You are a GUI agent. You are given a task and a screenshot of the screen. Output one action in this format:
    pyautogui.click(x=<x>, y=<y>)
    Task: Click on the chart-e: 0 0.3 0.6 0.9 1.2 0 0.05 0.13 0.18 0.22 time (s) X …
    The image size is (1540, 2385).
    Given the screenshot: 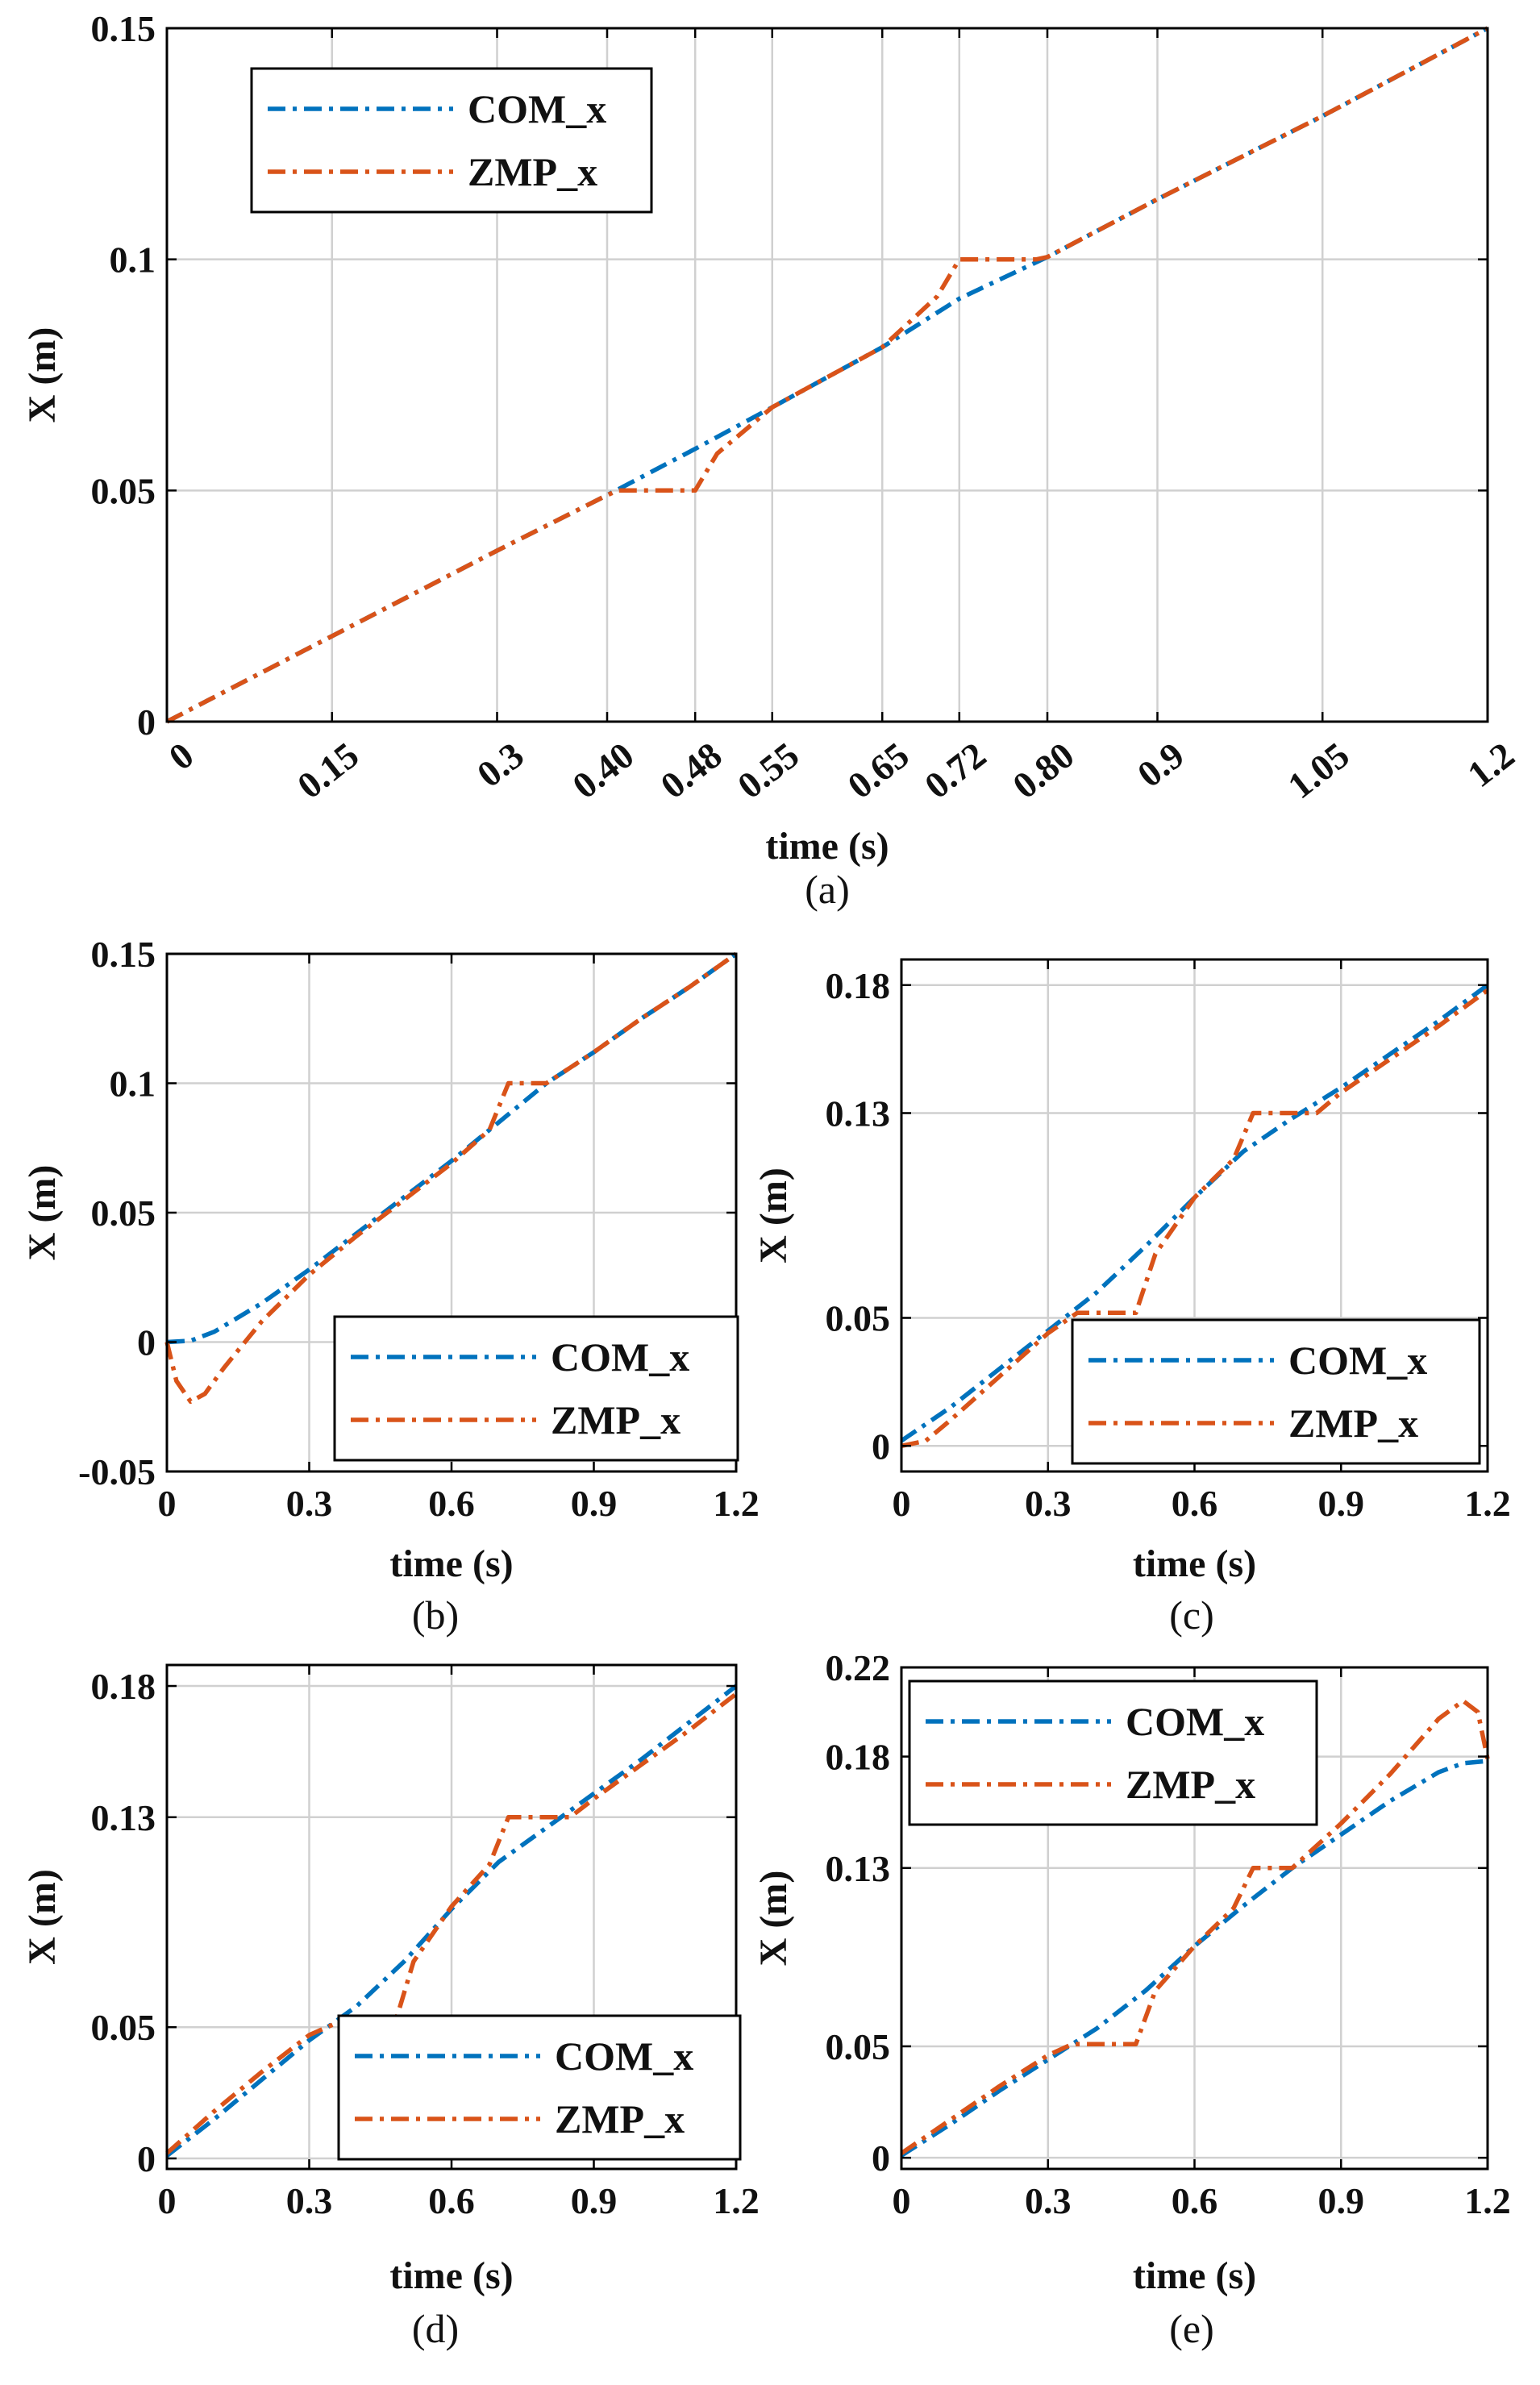 What is the action you would take?
    pyautogui.click(x=1131, y=1999)
    